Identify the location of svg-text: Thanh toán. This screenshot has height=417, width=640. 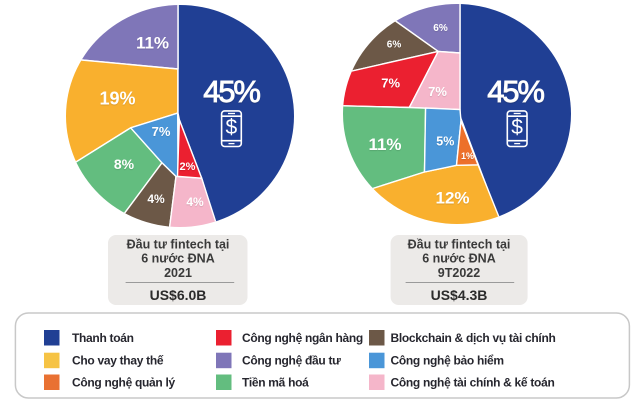
(103, 338).